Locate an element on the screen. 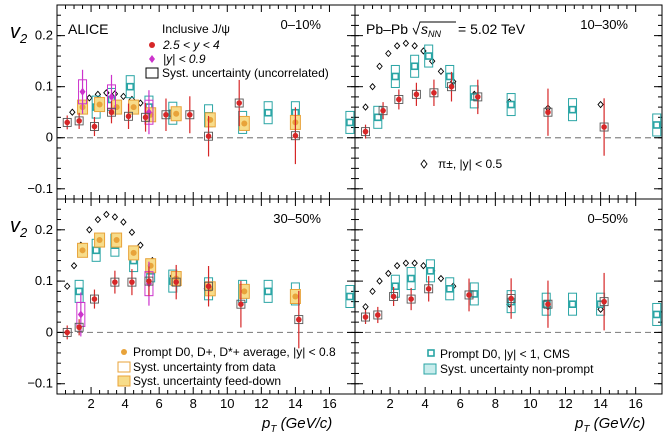 The width and height of the screenshot is (666, 439). legend-jpsi-syst: Syst. uncertainty (uncorrelated) is located at coordinates (245, 73).